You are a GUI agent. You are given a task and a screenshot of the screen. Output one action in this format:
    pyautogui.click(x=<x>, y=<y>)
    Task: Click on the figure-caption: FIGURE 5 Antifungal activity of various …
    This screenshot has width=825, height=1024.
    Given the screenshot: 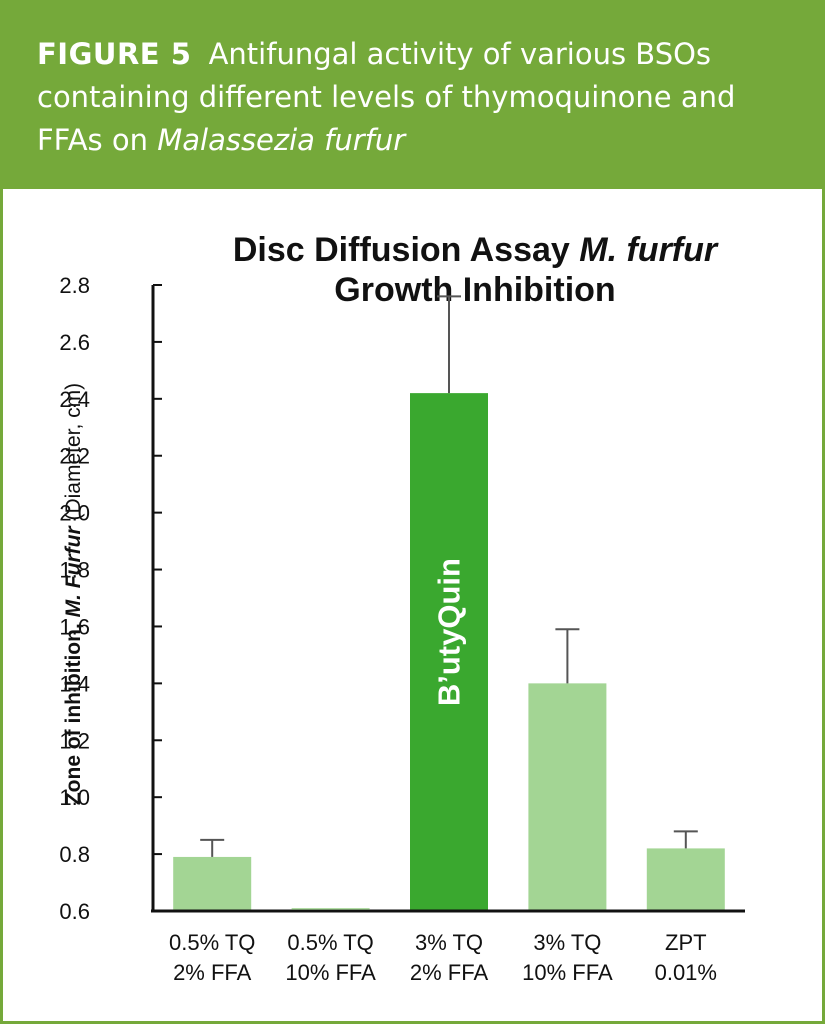 What is the action you would take?
    pyautogui.click(x=417, y=97)
    